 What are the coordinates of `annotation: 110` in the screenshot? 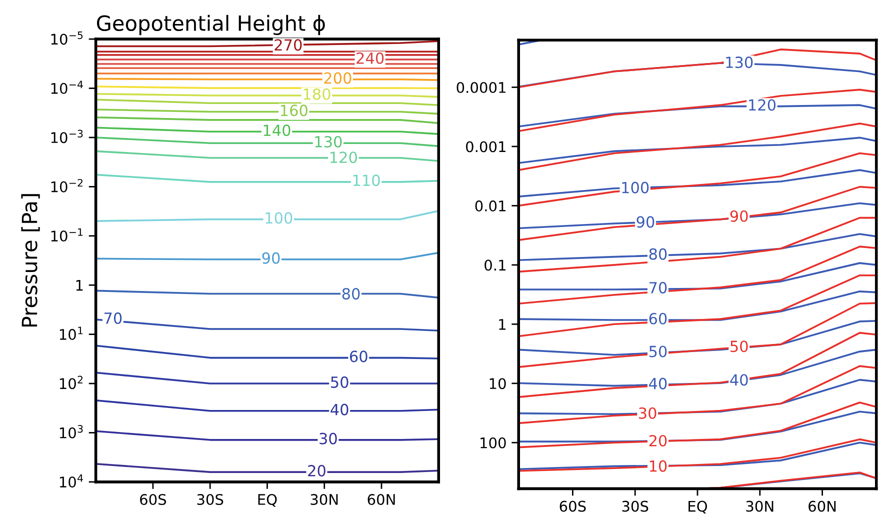 It's located at (366, 180).